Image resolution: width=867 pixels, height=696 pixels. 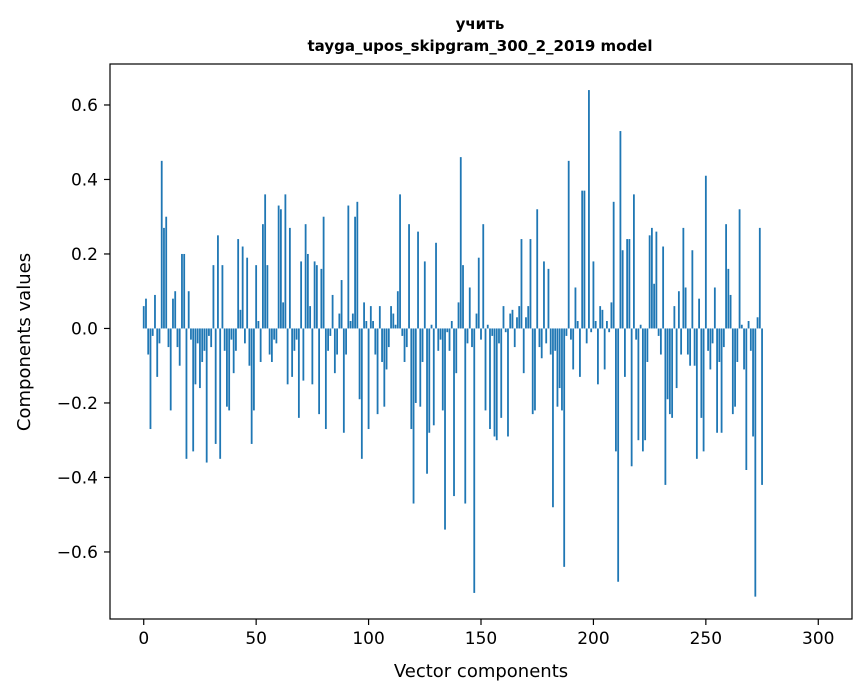 I want to click on y-tick-label: 0.0, so click(x=84, y=329).